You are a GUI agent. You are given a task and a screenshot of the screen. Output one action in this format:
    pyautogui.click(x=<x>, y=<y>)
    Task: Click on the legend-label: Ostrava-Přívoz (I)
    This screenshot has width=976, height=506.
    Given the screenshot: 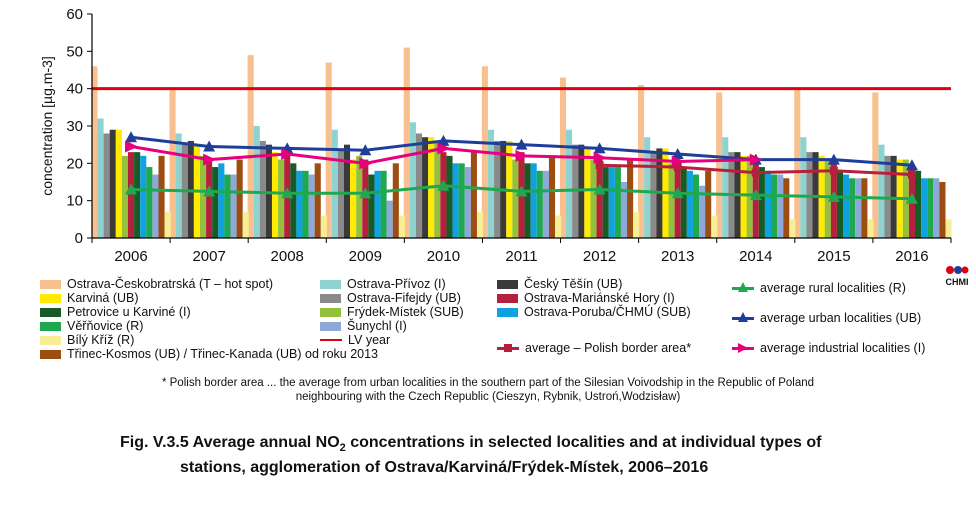 What is the action you would take?
    pyautogui.click(x=396, y=284)
    